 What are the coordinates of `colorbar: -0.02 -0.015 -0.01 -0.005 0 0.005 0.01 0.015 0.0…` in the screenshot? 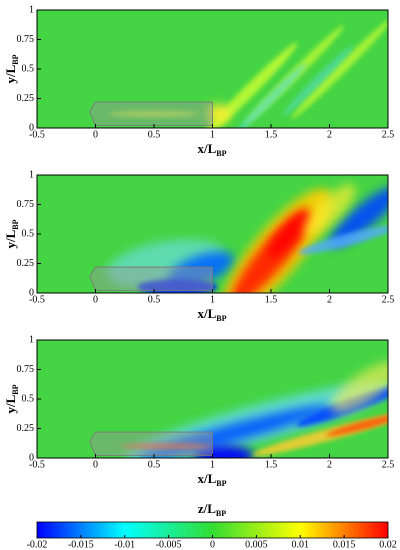 It's located at (212, 525).